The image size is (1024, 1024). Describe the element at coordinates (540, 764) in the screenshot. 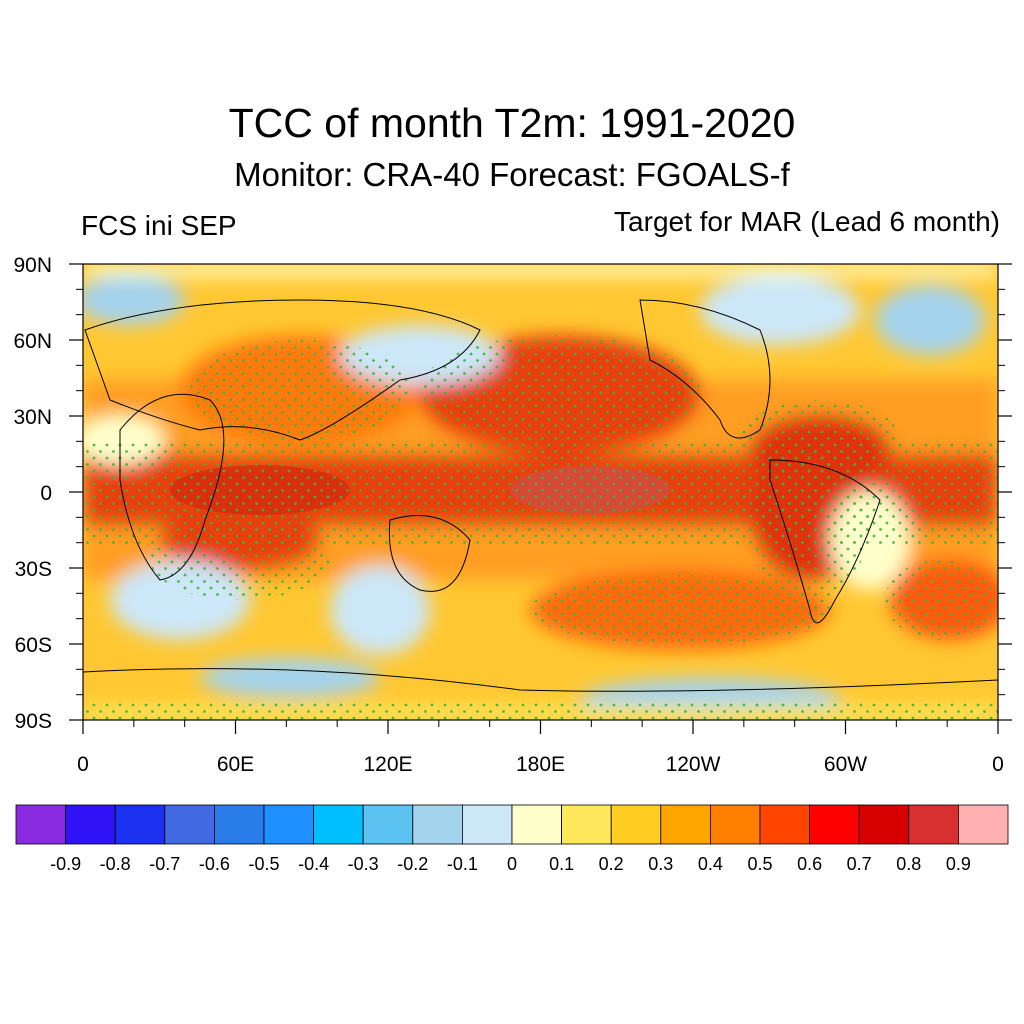

I see `lon-tick-label: 180E` at that location.